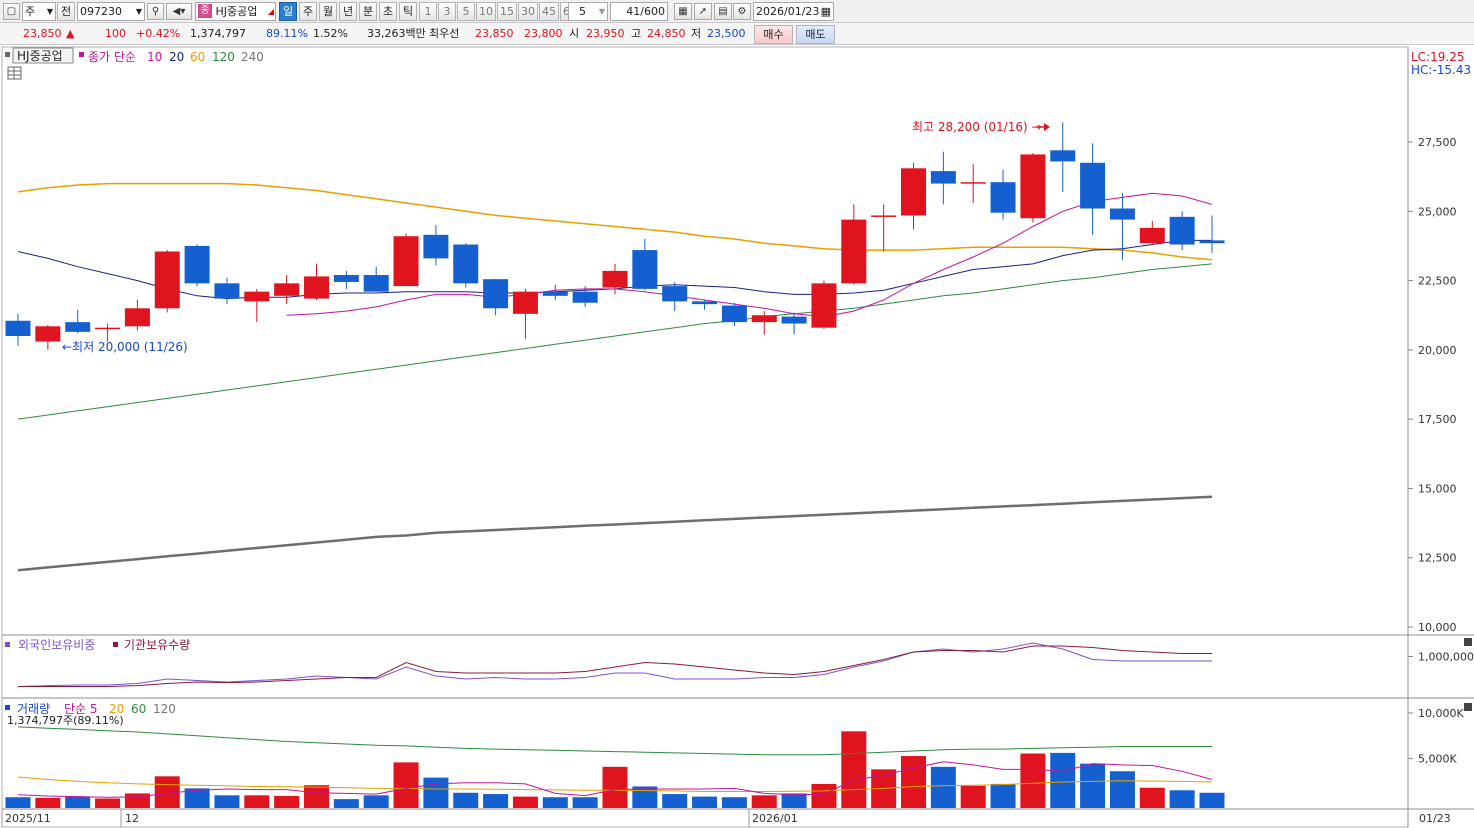 The height and width of the screenshot is (828, 1474). I want to click on minute-button-15: 15, so click(507, 11).